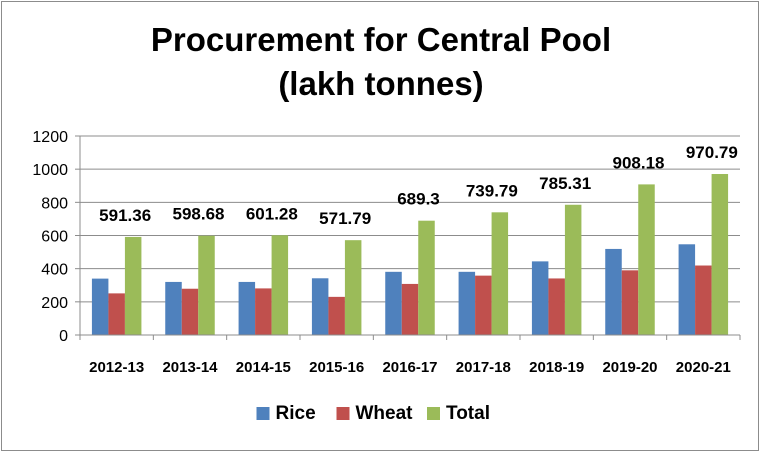  What do you see at coordinates (343, 413) in the screenshot?
I see `legend-swatch-wheat` at bounding box center [343, 413].